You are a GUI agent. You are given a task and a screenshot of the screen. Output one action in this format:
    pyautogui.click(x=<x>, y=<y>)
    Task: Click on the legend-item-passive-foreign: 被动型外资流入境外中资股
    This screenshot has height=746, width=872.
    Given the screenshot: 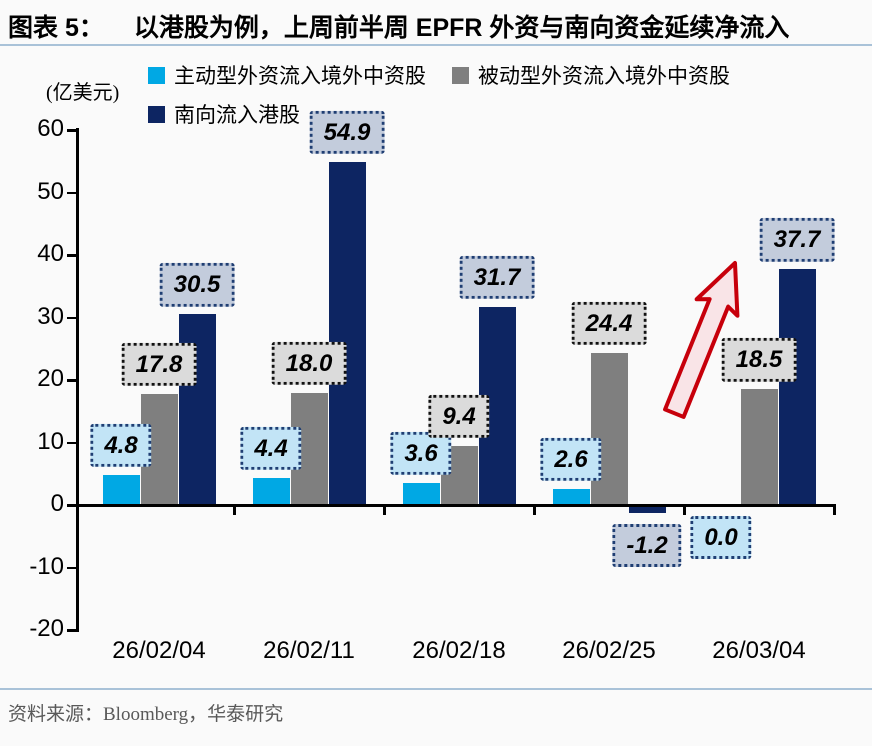 What is the action you would take?
    pyautogui.click(x=591, y=75)
    